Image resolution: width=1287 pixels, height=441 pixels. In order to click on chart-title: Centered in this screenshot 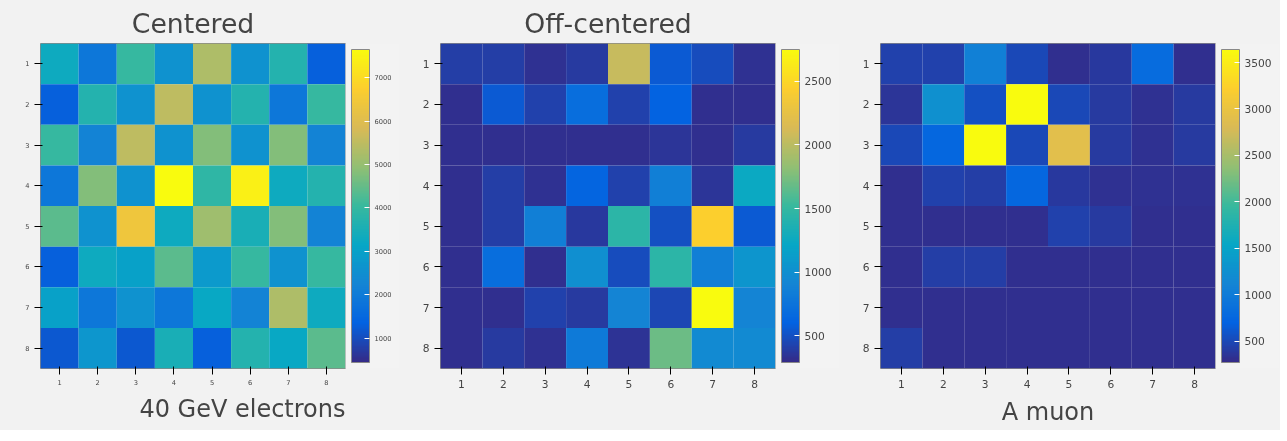, I will do `click(193, 23)`.